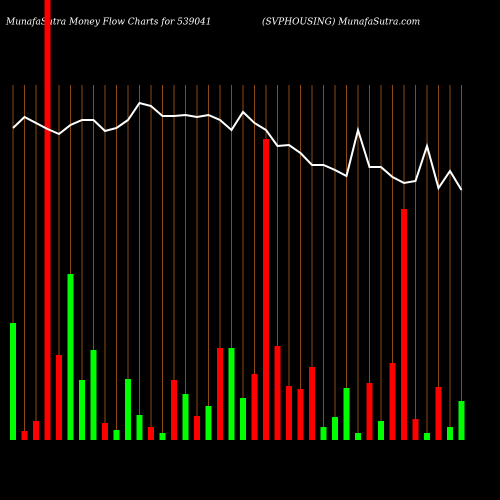 The image size is (500, 500). I want to click on chart-subtitle: (SVPHOUSING) MunafaSutra.com, so click(341, 22).